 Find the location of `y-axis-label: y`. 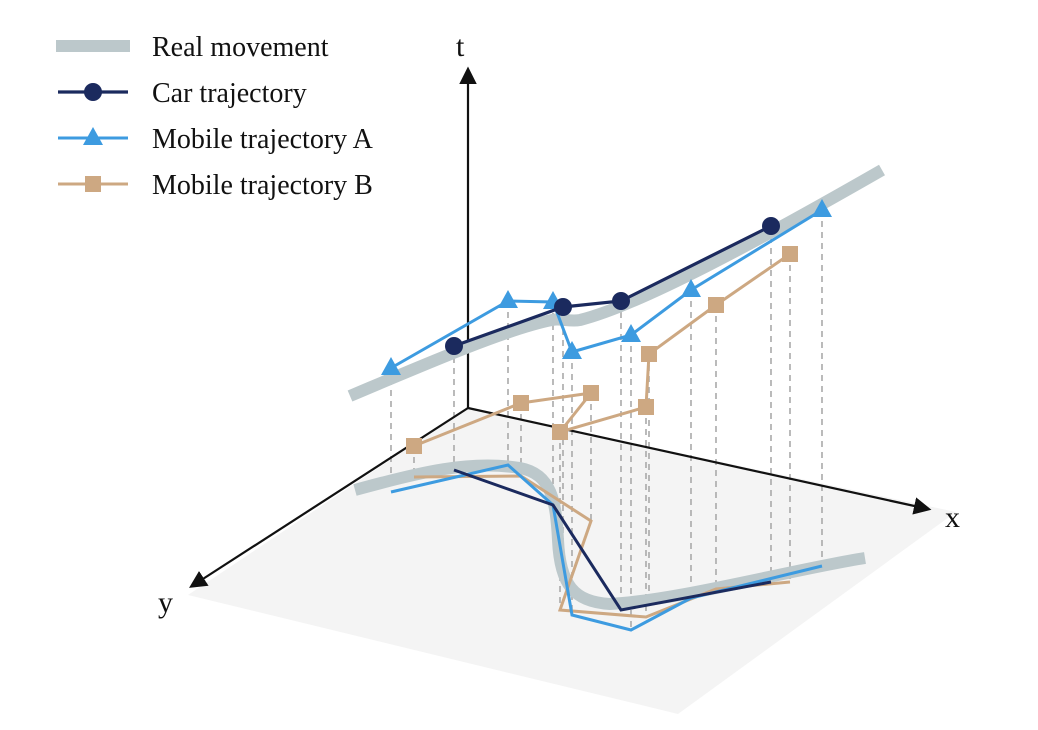

y-axis-label: y is located at coordinates (165, 602).